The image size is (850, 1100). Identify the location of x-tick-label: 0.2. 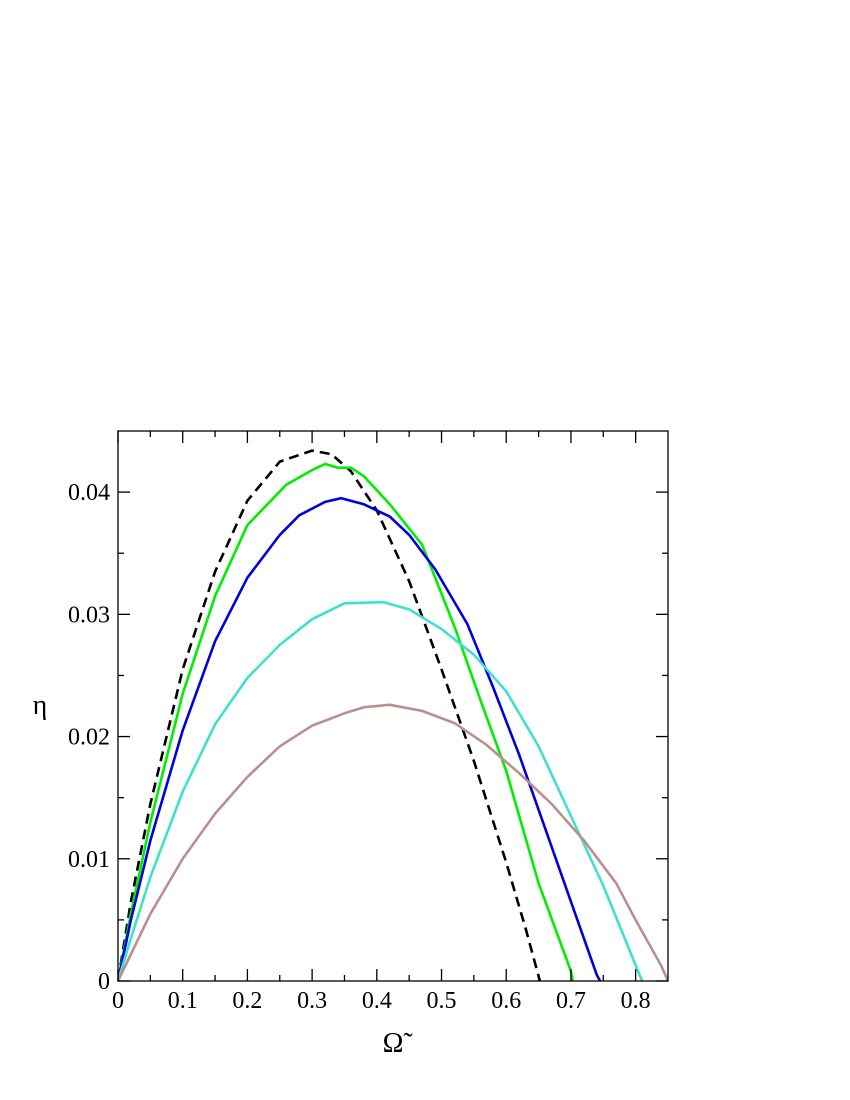
(247, 1001).